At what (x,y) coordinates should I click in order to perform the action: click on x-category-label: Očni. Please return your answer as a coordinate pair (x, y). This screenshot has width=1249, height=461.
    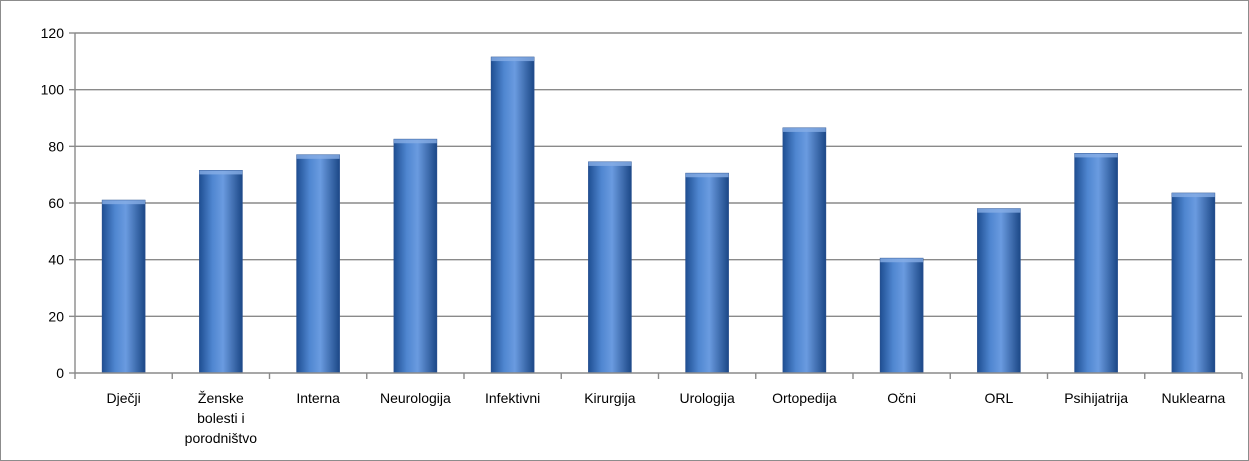
    Looking at the image, I should click on (901, 398).